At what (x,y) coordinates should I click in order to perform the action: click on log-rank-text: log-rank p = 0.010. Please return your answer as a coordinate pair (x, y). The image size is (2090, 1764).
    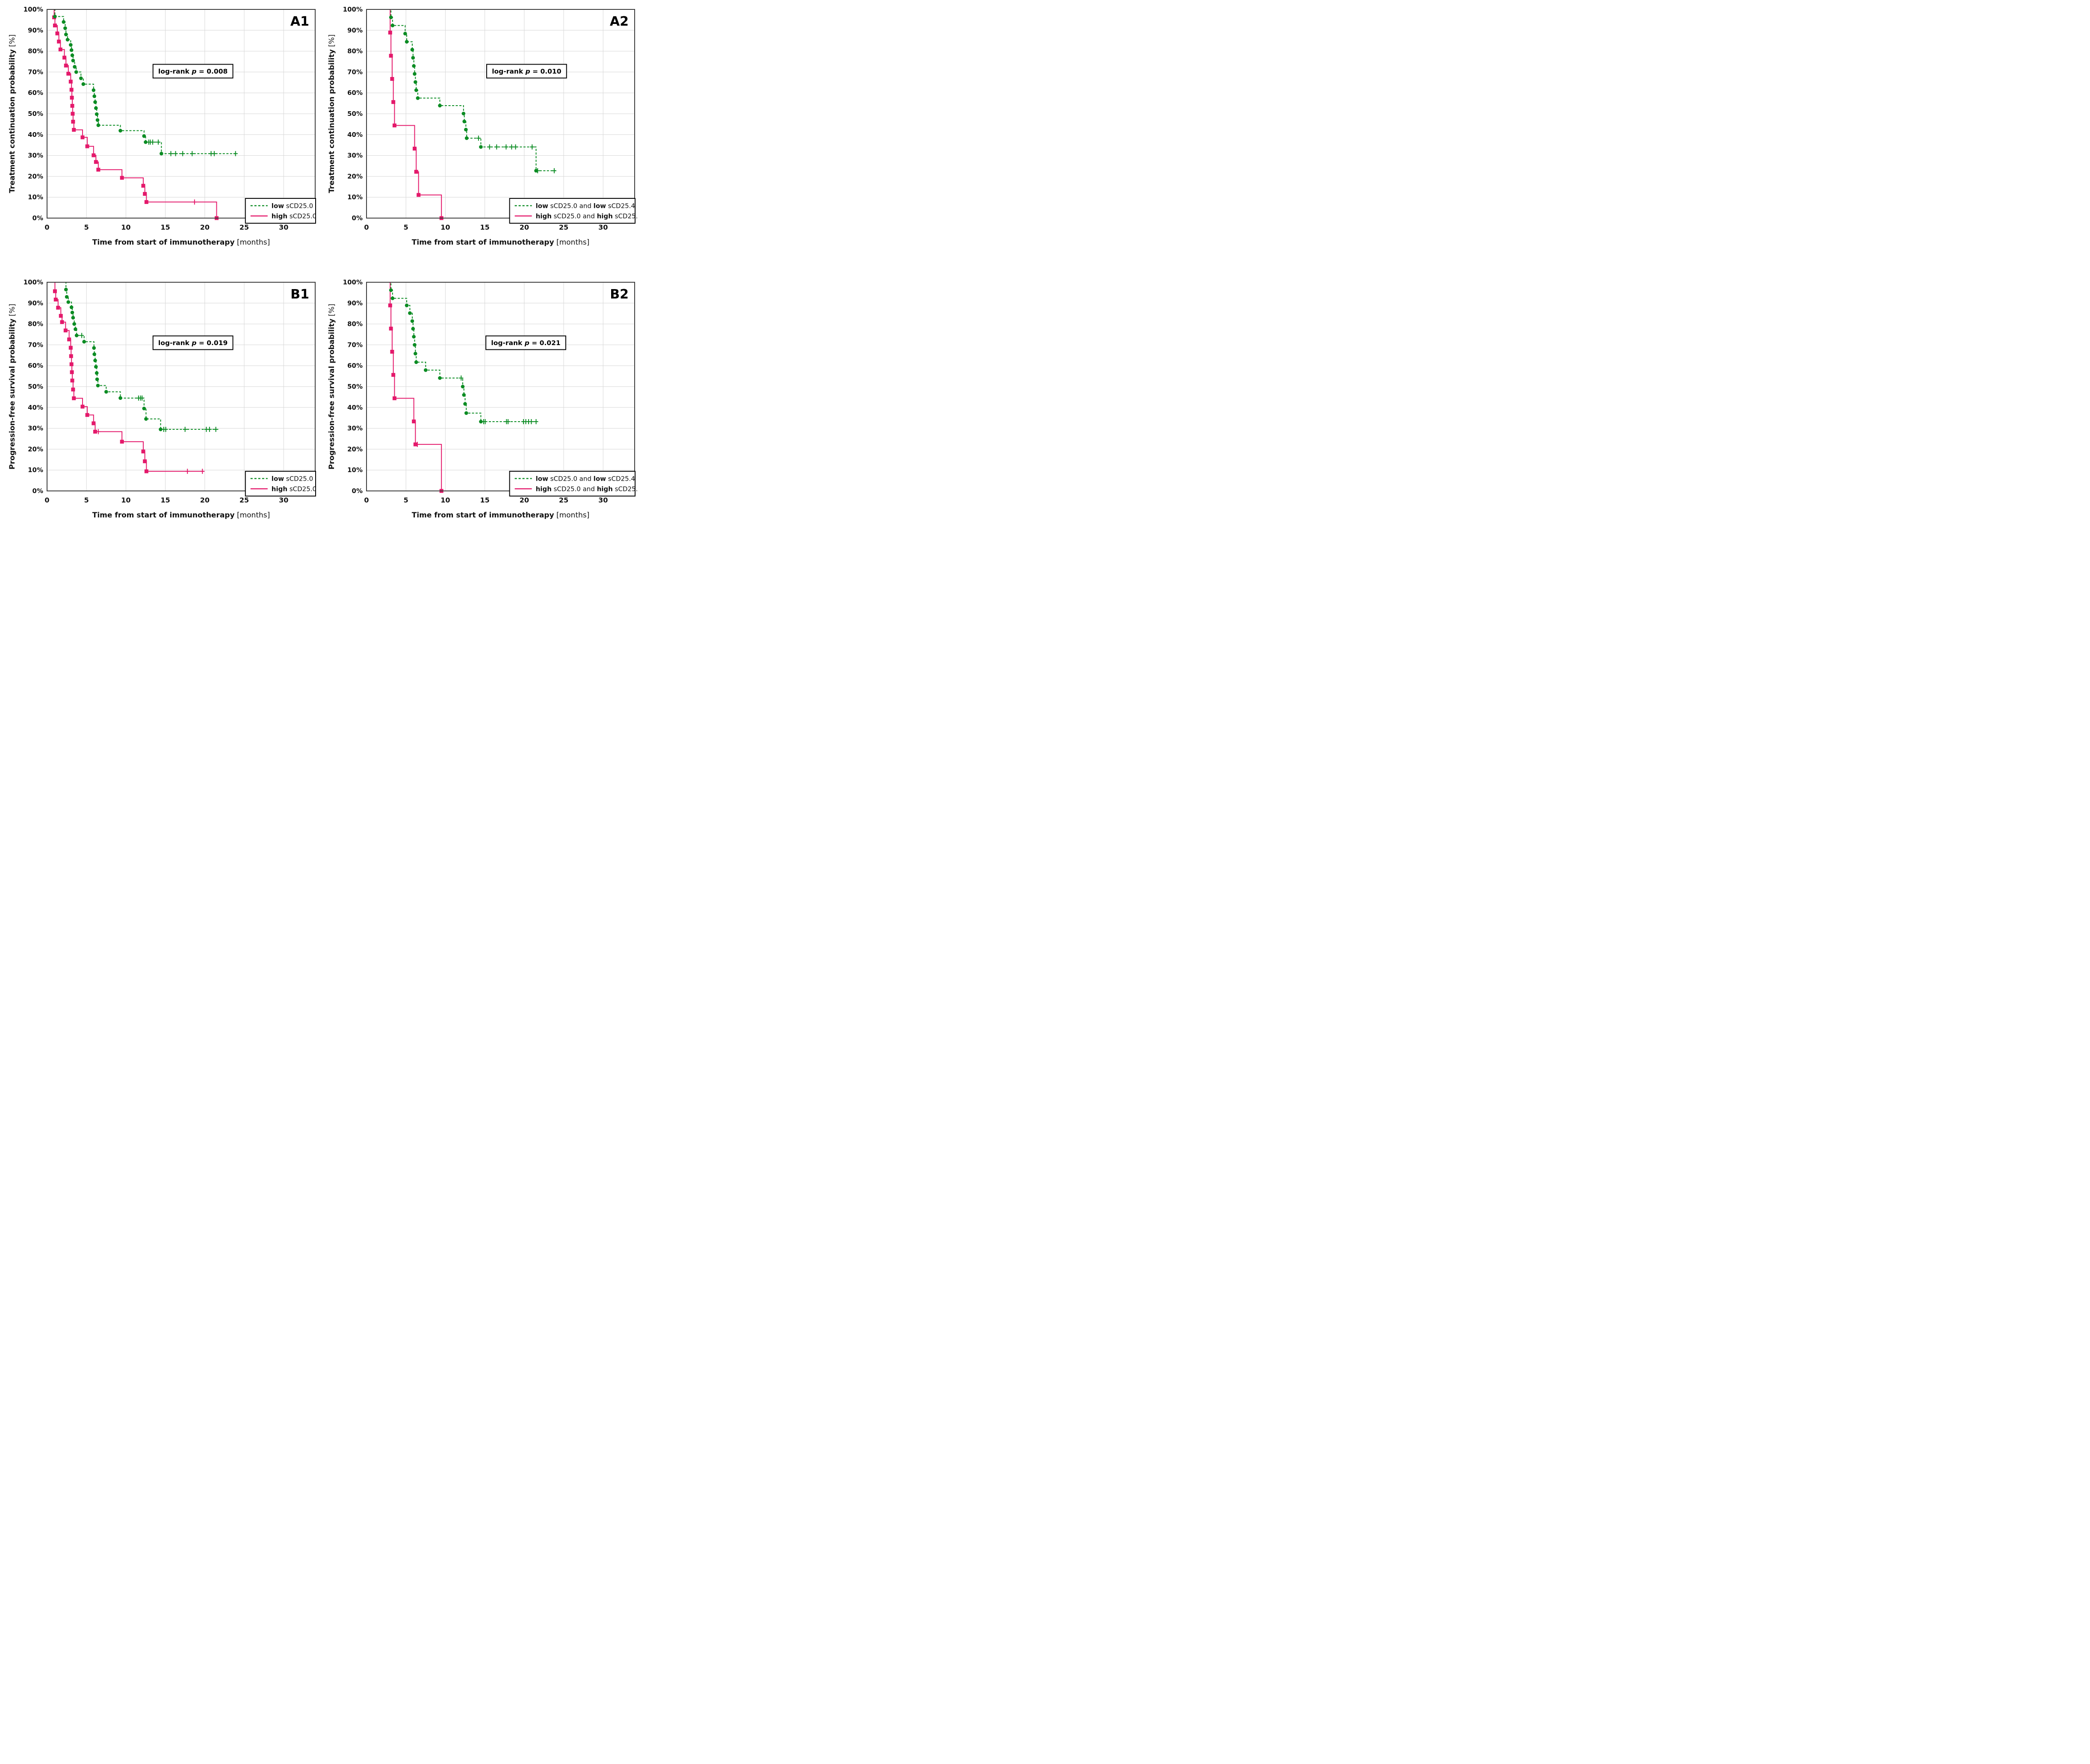
    Looking at the image, I should click on (526, 71).